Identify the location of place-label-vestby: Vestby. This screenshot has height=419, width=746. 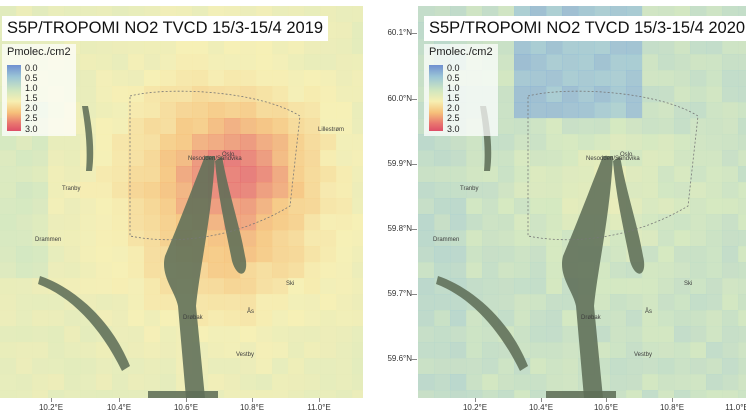
(245, 355).